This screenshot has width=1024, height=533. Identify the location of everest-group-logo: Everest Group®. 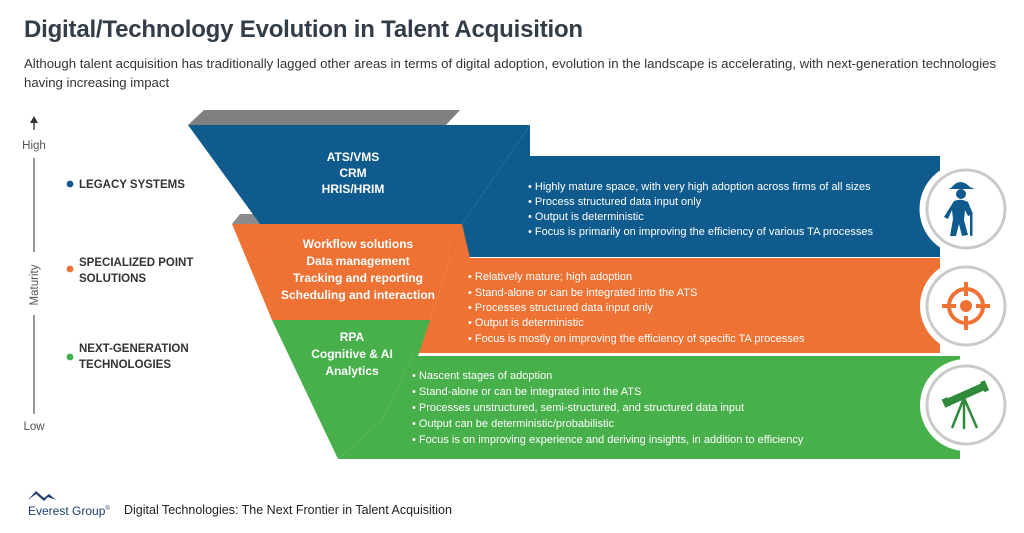
(69, 504).